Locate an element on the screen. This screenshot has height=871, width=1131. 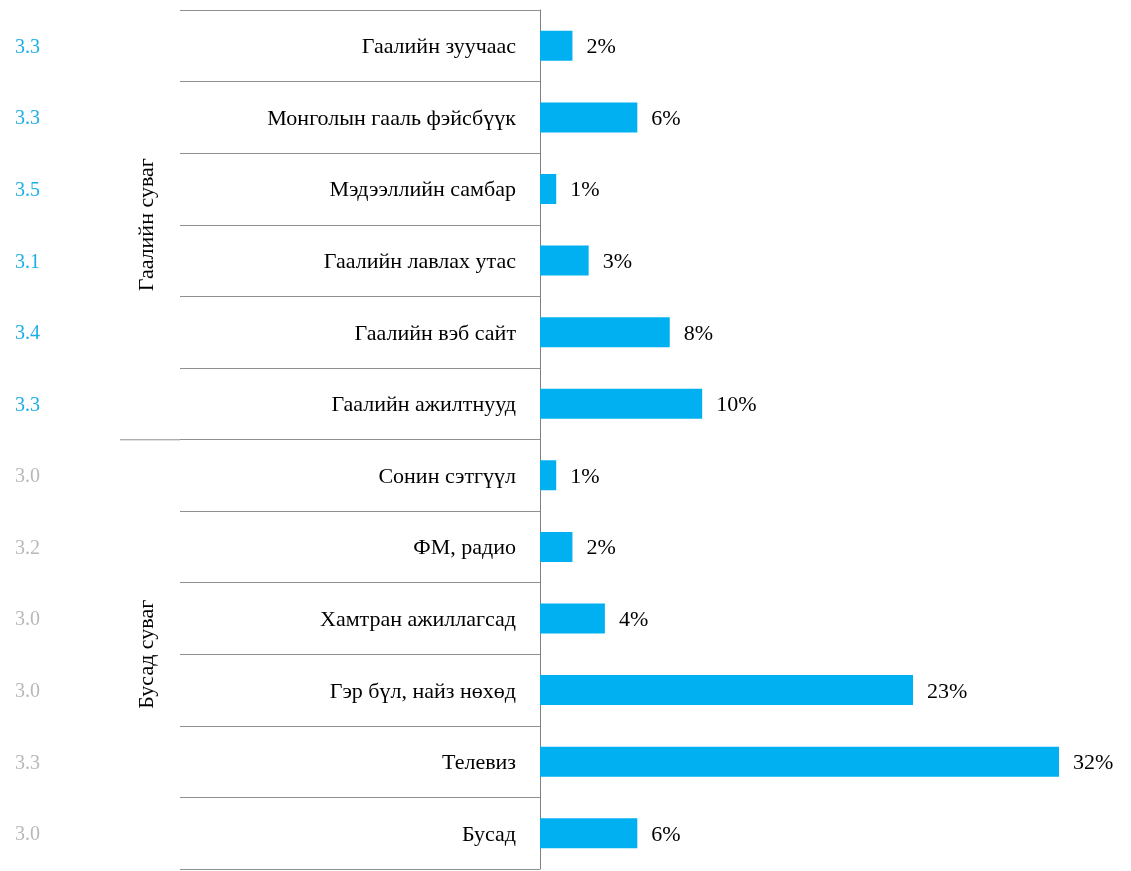
y-tick-label: Мэдээллийн самбар is located at coordinates (422, 189).